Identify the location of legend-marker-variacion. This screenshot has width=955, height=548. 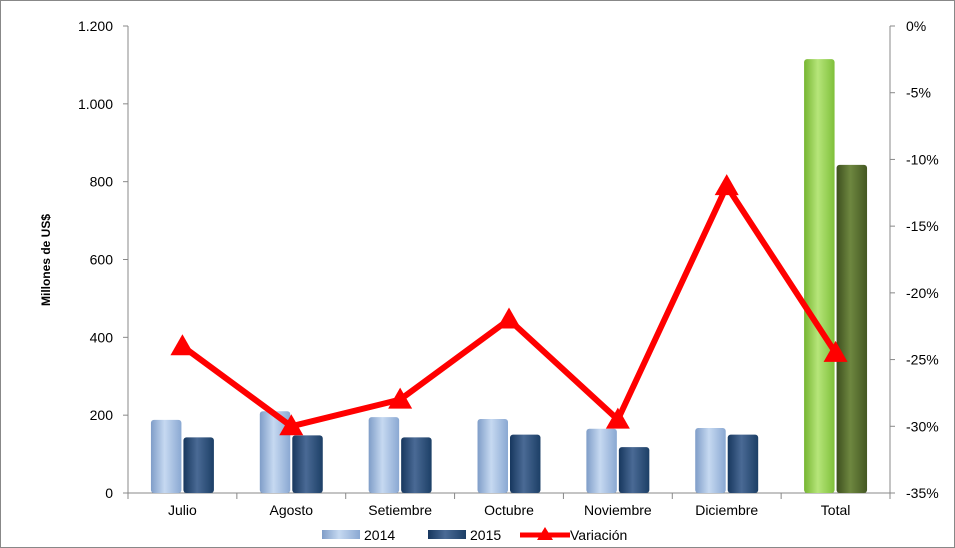
(545, 533).